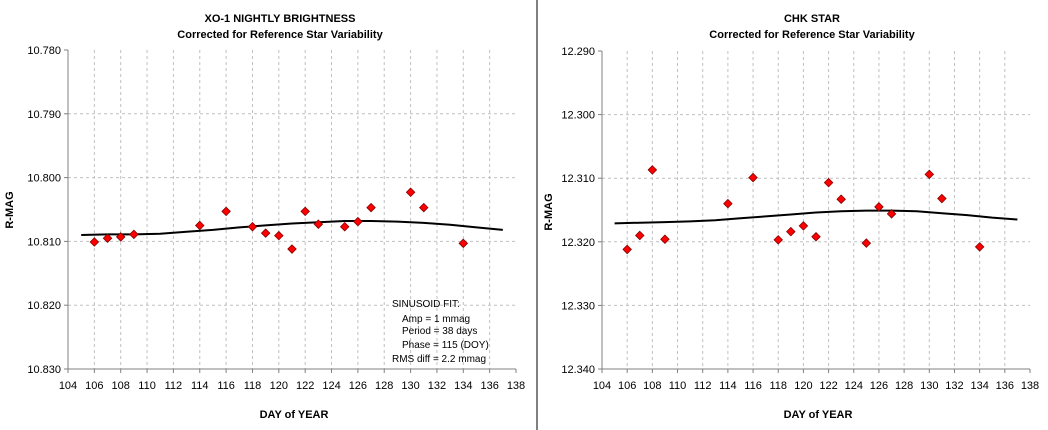  What do you see at coordinates (812, 19) in the screenshot?
I see `chart-title: CHK STAR` at bounding box center [812, 19].